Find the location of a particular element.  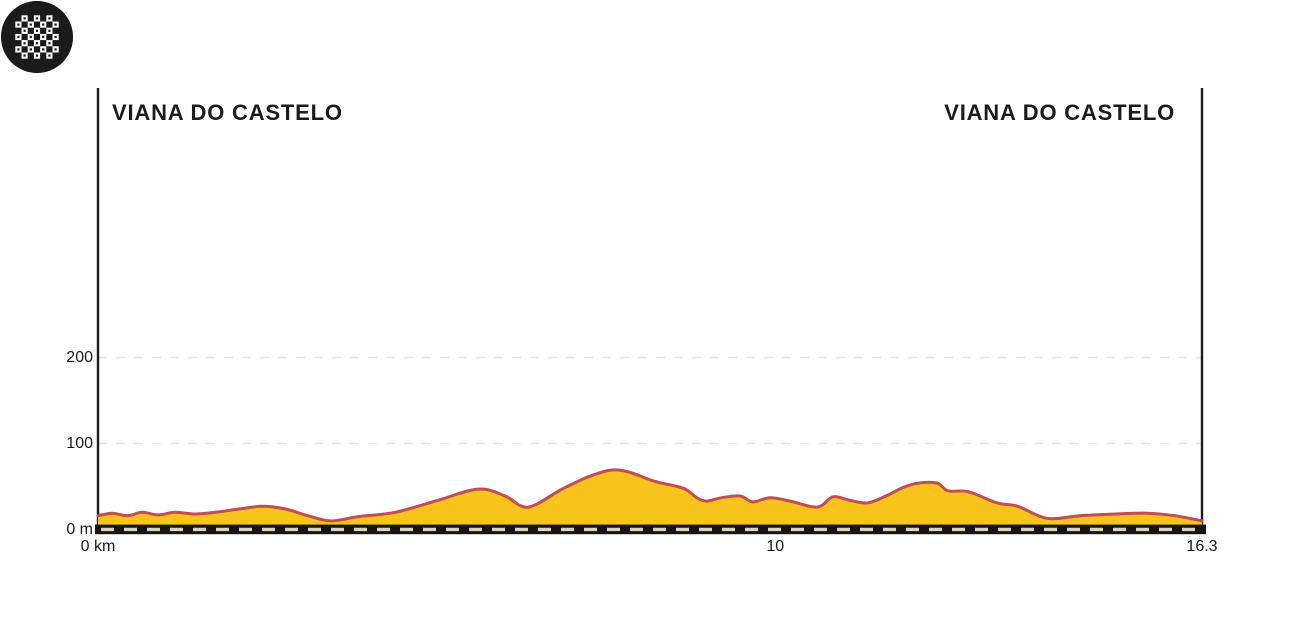

finish-city-label: VIANA DO CASTELO is located at coordinates (1059, 112).